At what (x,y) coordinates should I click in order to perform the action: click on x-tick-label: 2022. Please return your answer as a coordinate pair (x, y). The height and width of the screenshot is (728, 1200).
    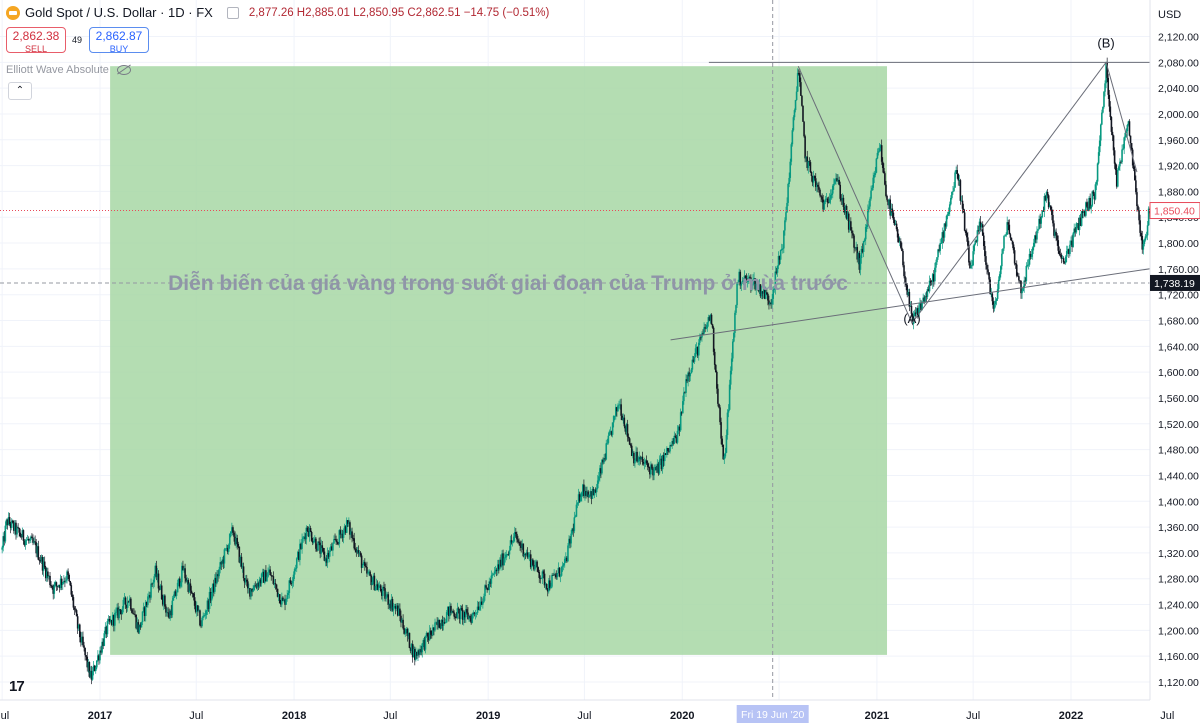
    Looking at the image, I should click on (1071, 716).